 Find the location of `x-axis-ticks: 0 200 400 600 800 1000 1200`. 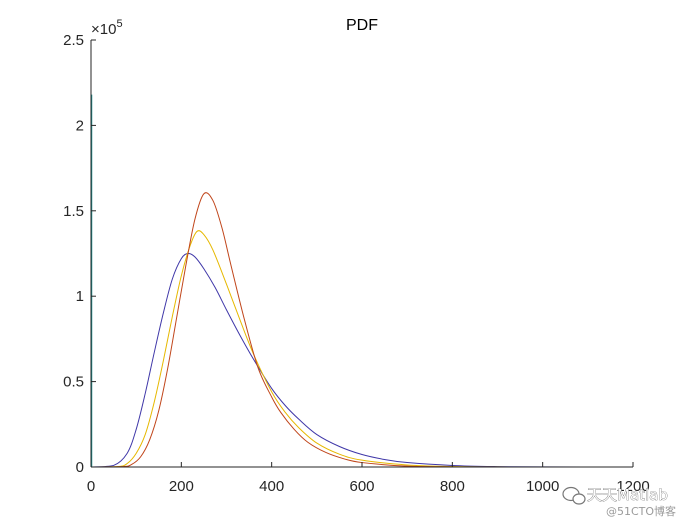

x-axis-ticks: 0 200 400 600 800 1000 1200 is located at coordinates (368, 478).